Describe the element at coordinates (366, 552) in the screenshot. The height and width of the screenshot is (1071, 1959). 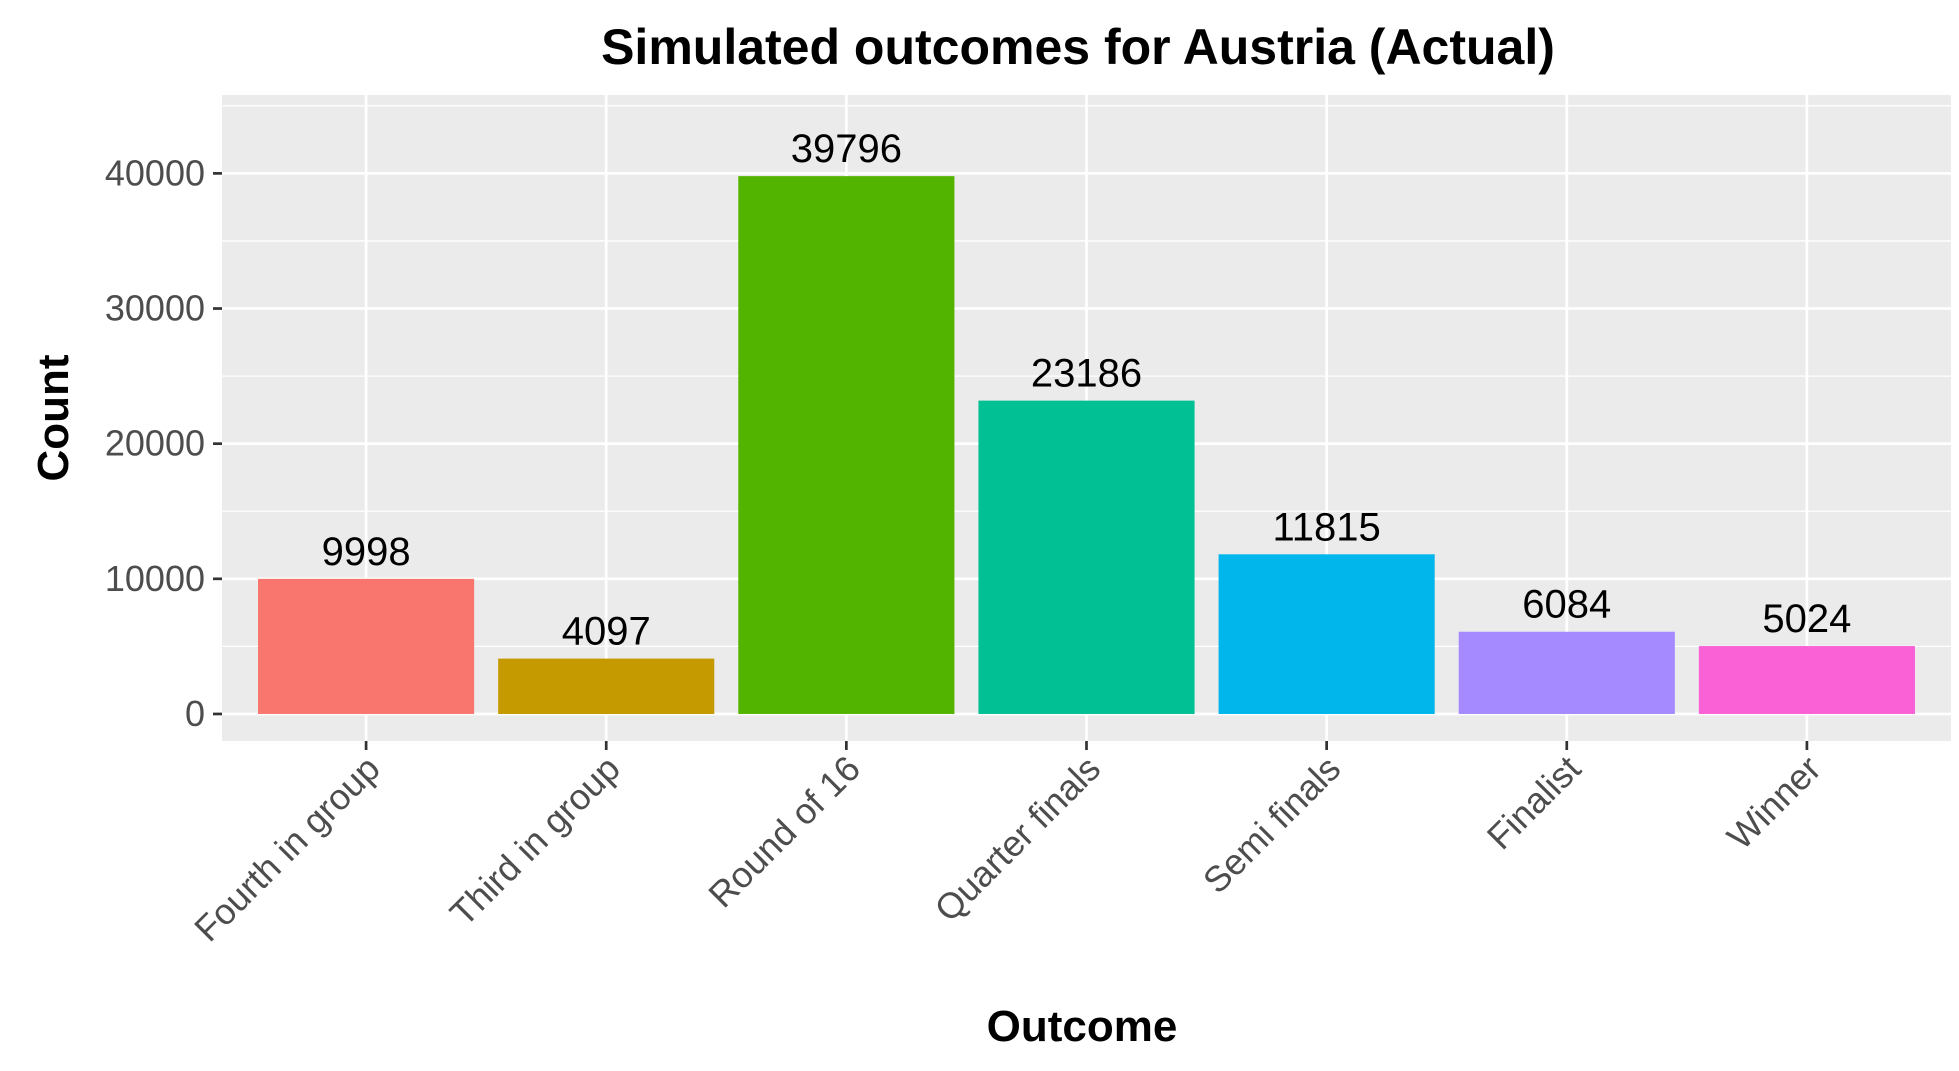
I see `data-label: 9998` at that location.